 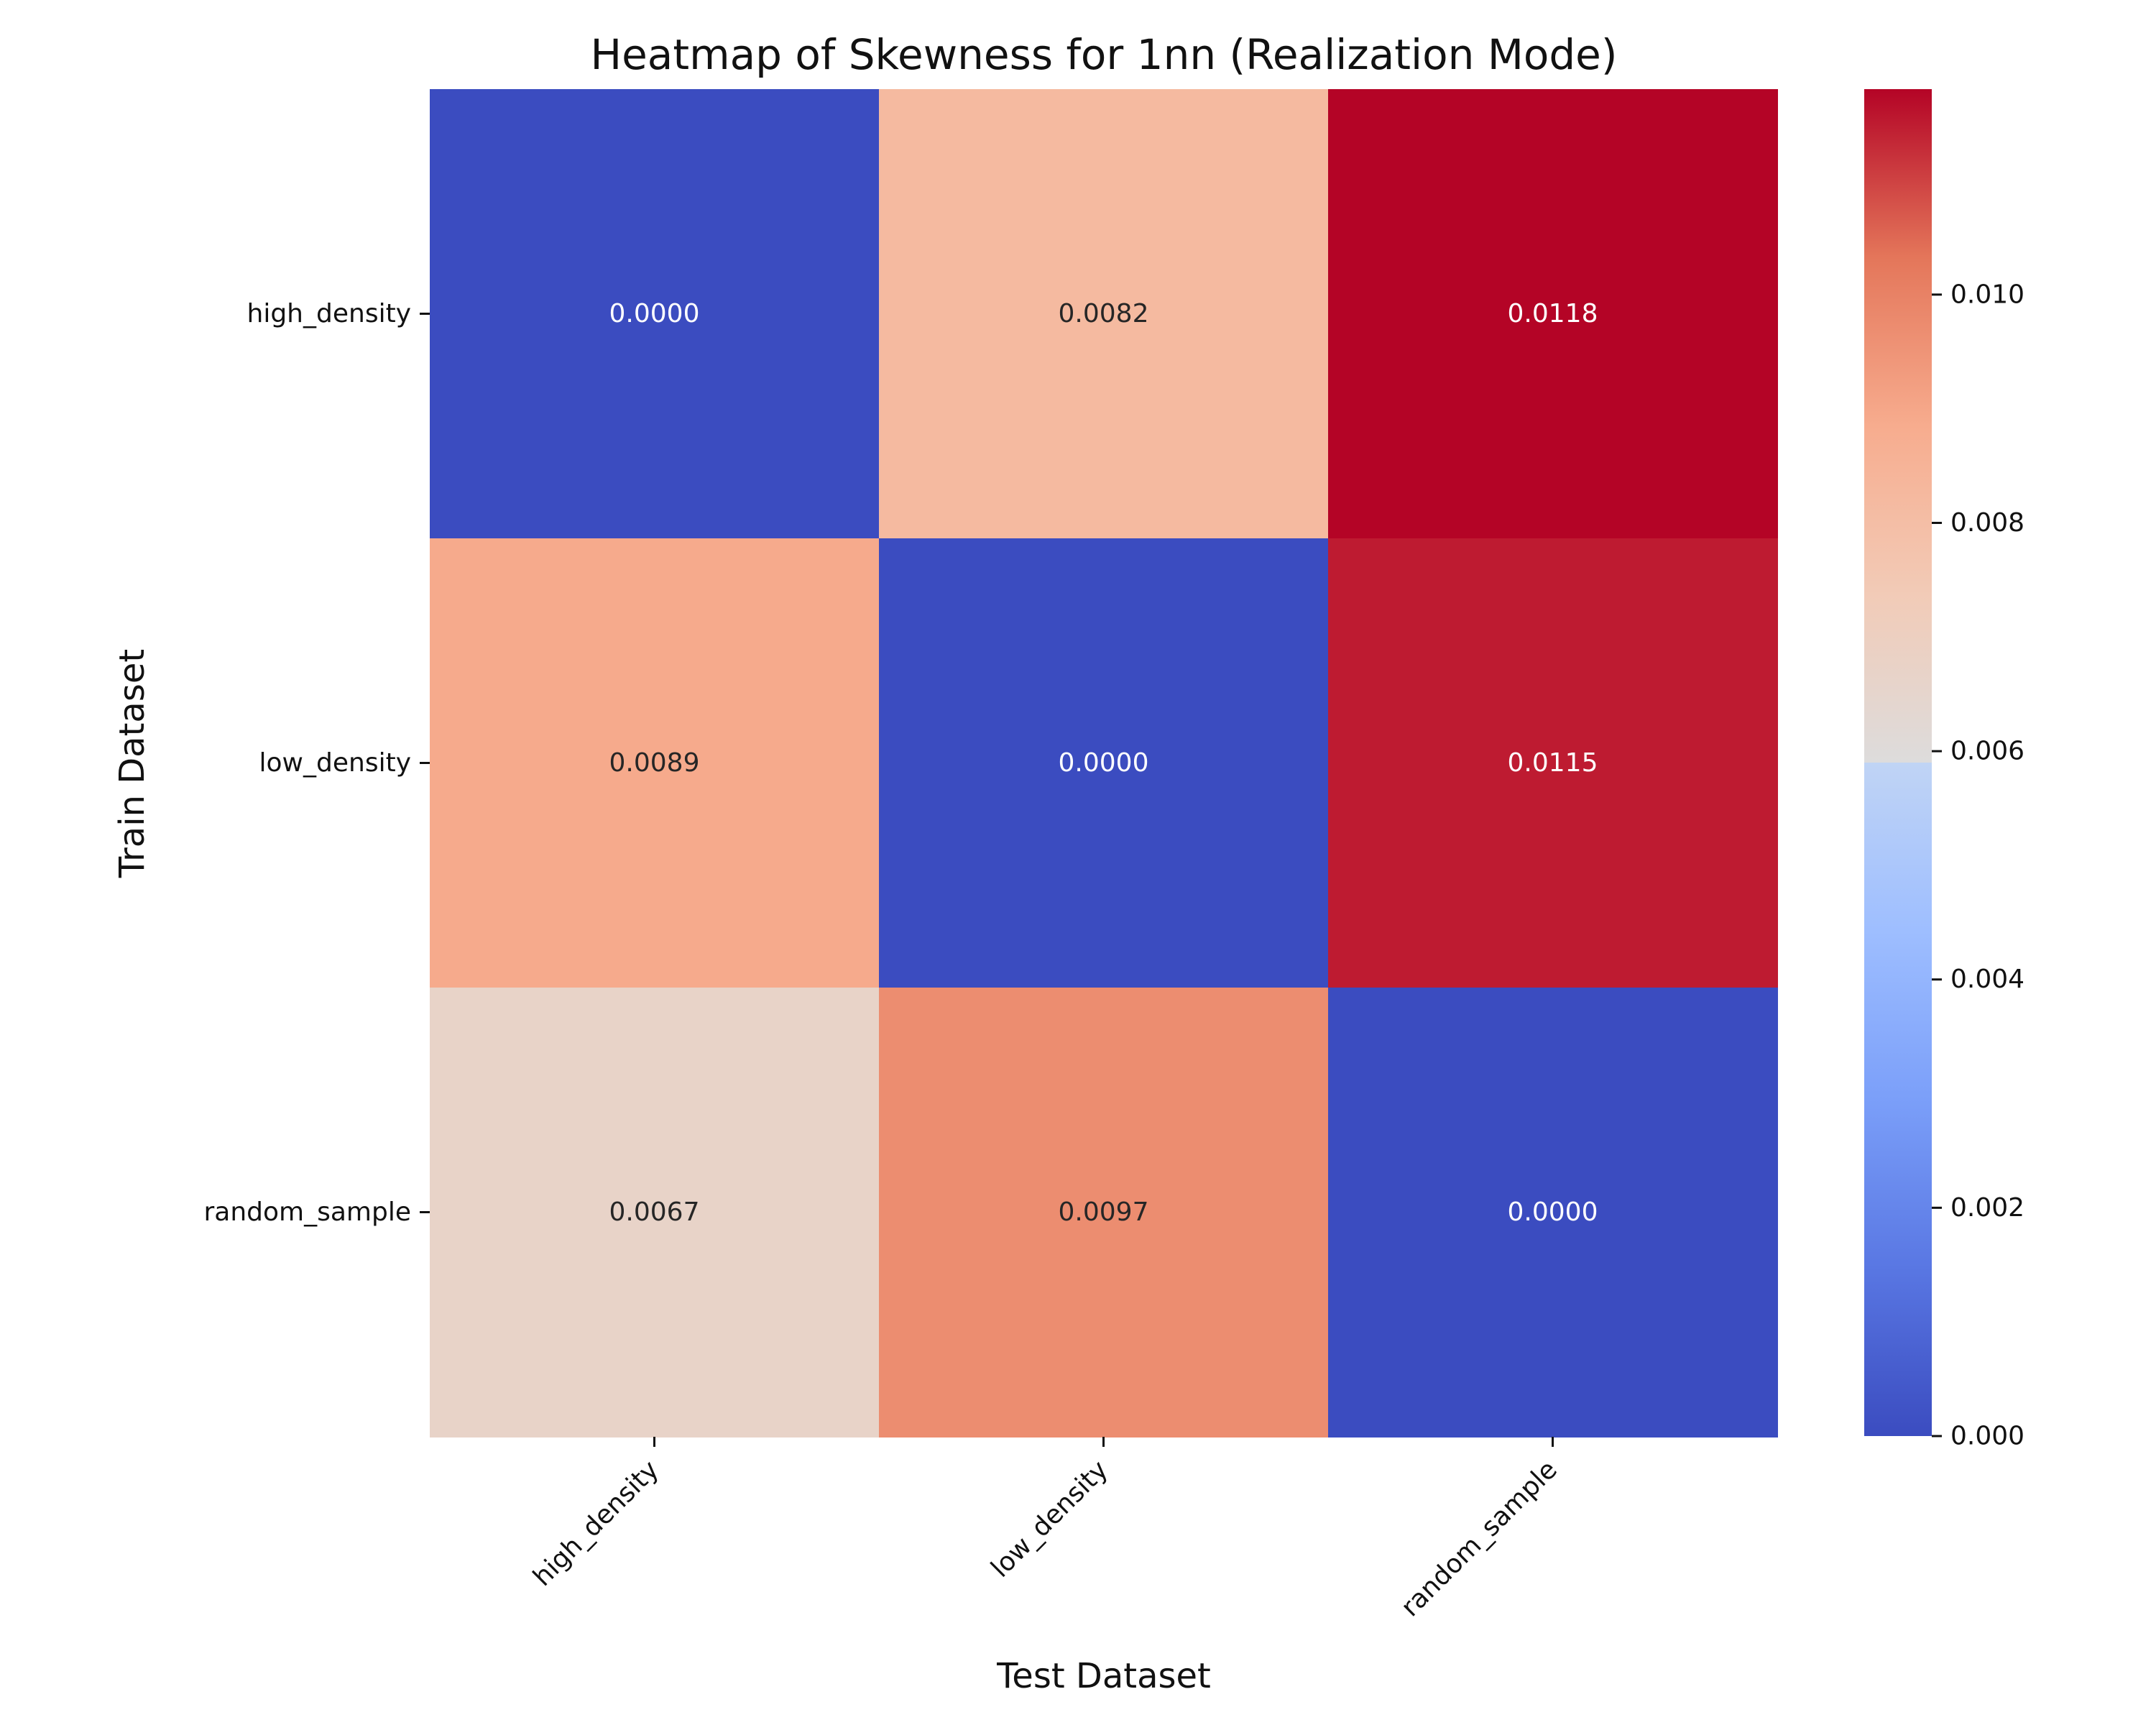 I want to click on x-axis: high_density low_density random_sample, so click(x=1045, y=1529).